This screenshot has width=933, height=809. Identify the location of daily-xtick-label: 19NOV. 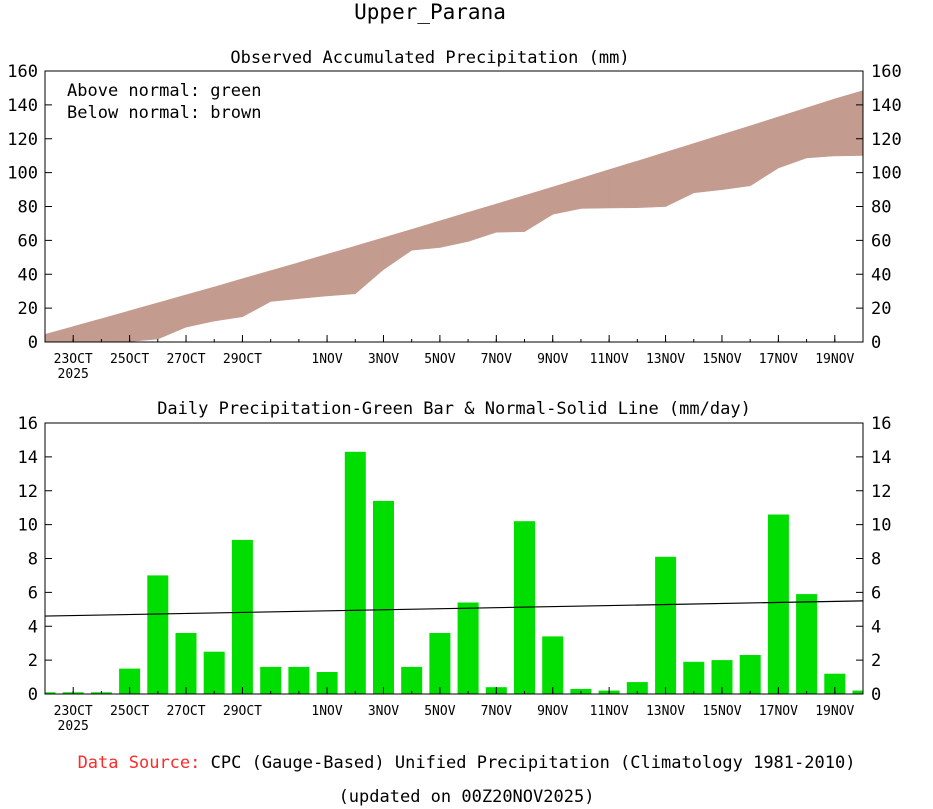
(834, 711).